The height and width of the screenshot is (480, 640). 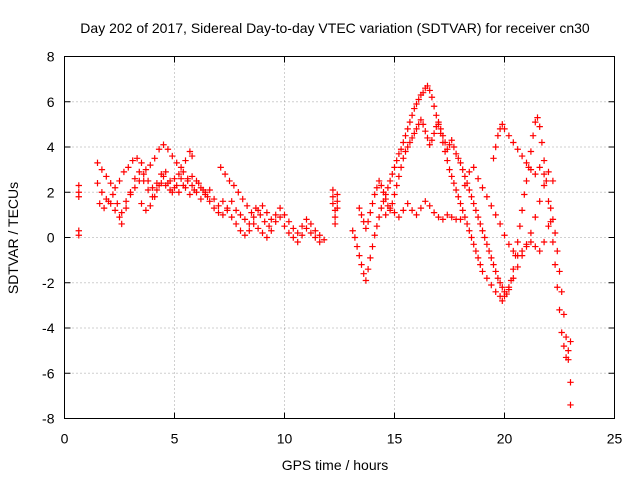 What do you see at coordinates (342, 439) in the screenshot?
I see `x-tick-labels: 0 5 10 15 20 25` at bounding box center [342, 439].